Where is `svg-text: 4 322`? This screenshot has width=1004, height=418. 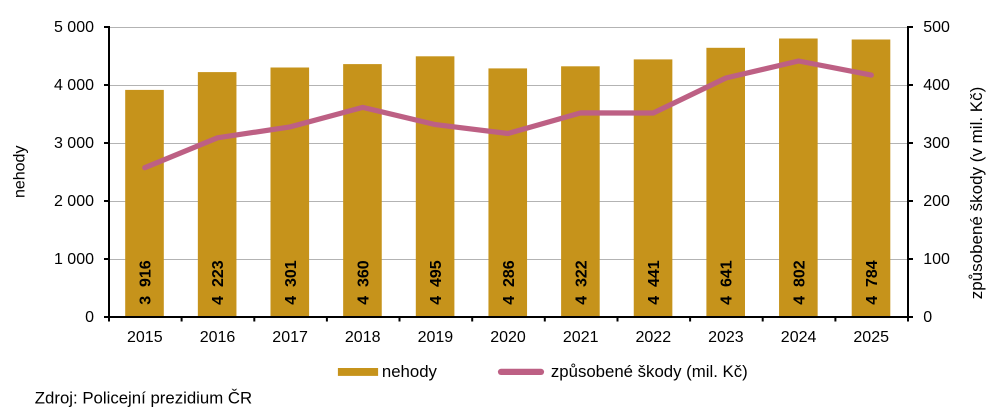 svg-text: 4 322 is located at coordinates (581, 282).